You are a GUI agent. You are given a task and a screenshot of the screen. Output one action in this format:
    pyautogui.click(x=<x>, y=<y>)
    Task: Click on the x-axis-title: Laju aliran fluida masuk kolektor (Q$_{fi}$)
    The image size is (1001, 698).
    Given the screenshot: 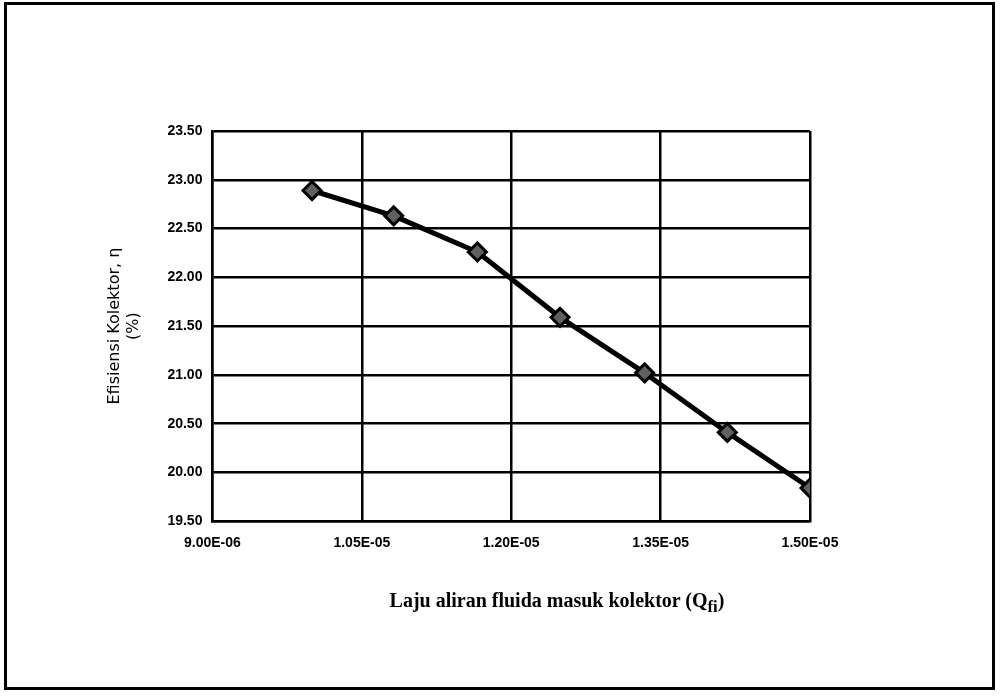 What is the action you would take?
    pyautogui.click(x=557, y=603)
    